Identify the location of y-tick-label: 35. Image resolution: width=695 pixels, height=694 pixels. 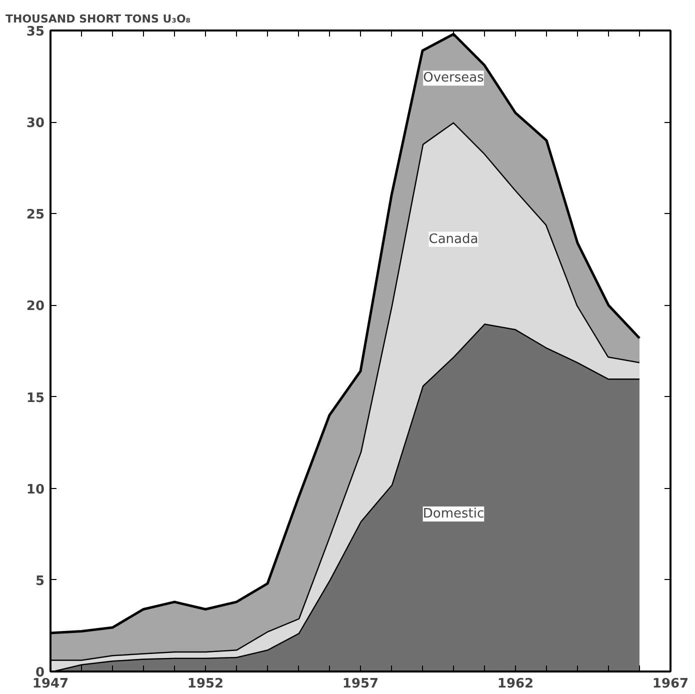
(35, 32).